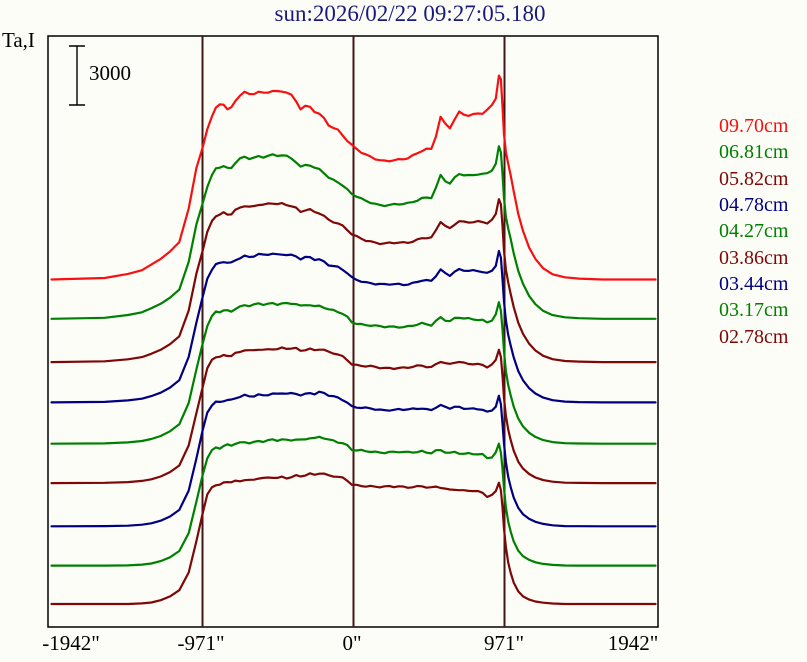 This screenshot has height=662, width=807. Describe the element at coordinates (352, 643) in the screenshot. I see `x-tick-label: 0"` at that location.